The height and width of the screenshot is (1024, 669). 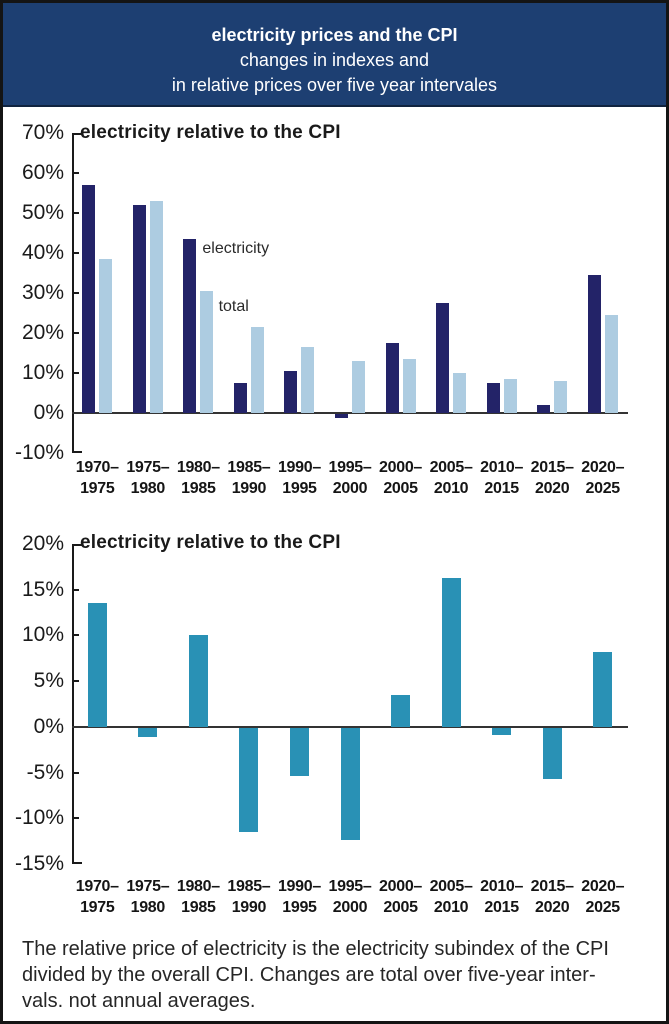 I want to click on bar-total-1980-1985, so click(x=207, y=352).